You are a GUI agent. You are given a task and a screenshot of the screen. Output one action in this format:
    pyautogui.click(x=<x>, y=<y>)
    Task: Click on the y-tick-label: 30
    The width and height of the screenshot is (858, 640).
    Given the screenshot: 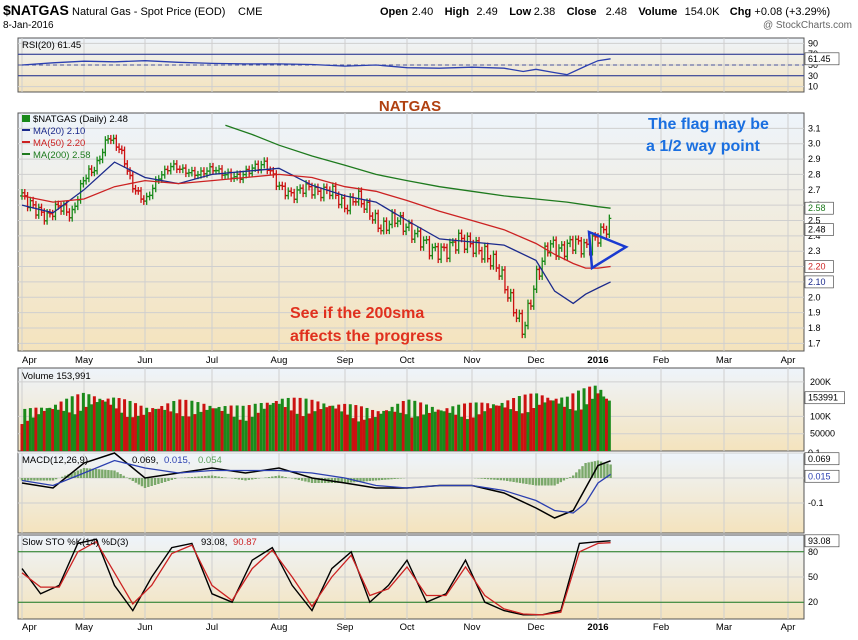 What is the action you would take?
    pyautogui.click(x=813, y=76)
    